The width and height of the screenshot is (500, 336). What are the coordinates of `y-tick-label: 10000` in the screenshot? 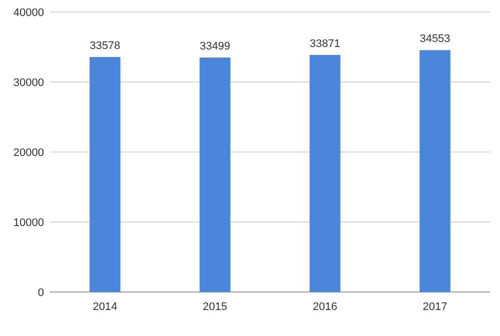 It's located at (28, 222).